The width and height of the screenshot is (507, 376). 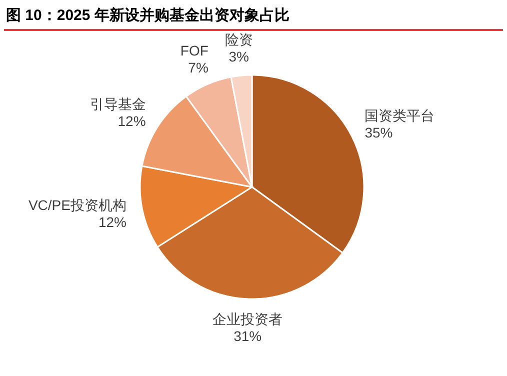 I want to click on chart-title: 图 10：2025 年新设并购基金出资对象占比, so click(x=148, y=15).